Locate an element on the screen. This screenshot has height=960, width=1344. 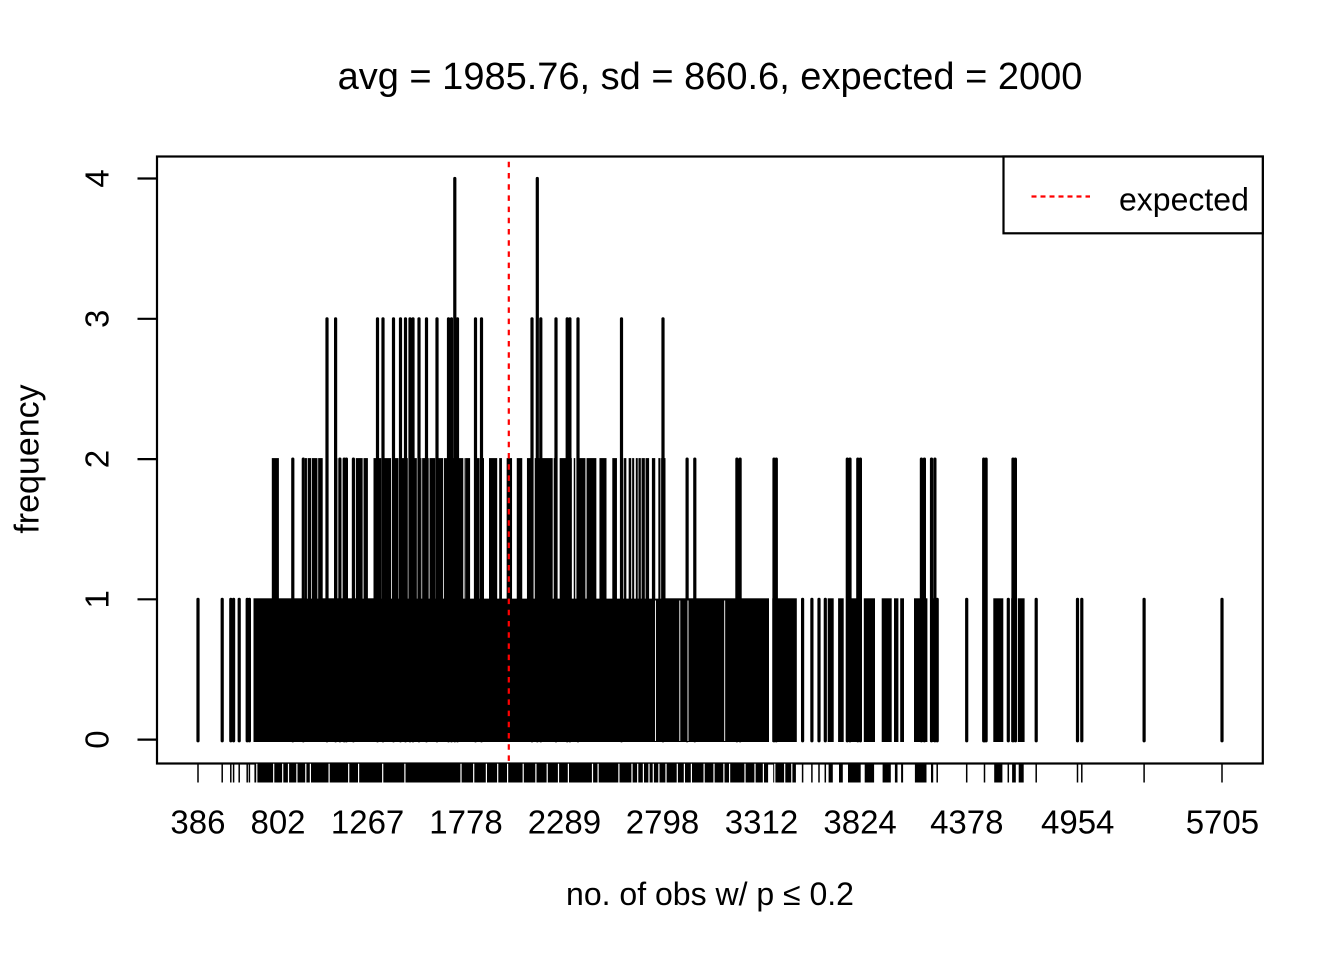
svg-text: 4954 is located at coordinates (1077, 822).